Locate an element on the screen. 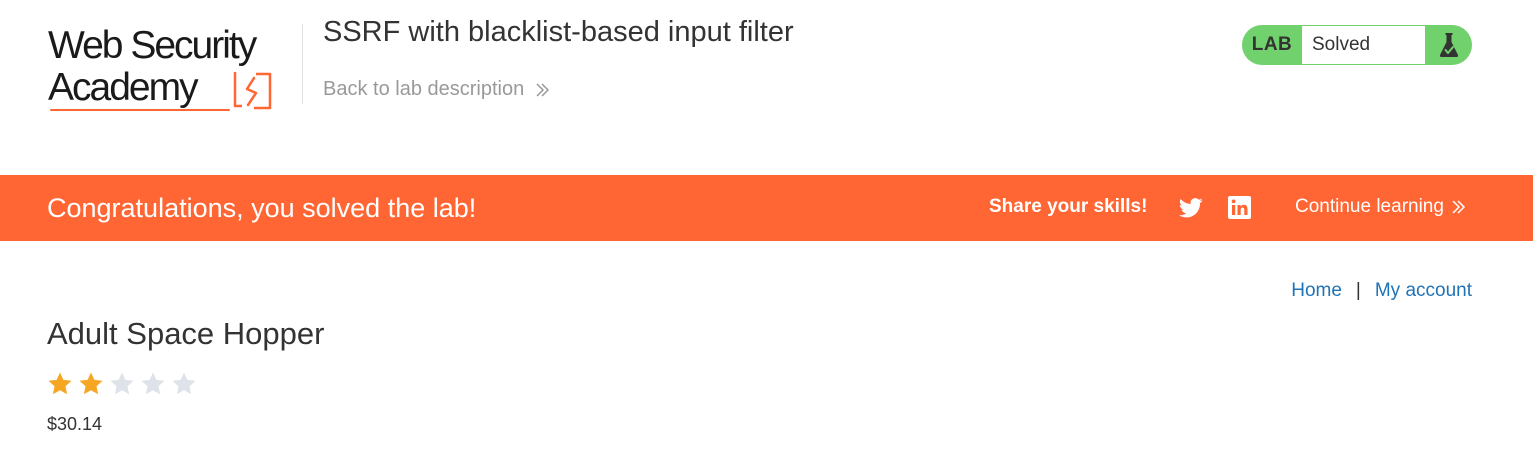 The height and width of the screenshot is (456, 1533). logo-line-2: Academy is located at coordinates (123, 87).